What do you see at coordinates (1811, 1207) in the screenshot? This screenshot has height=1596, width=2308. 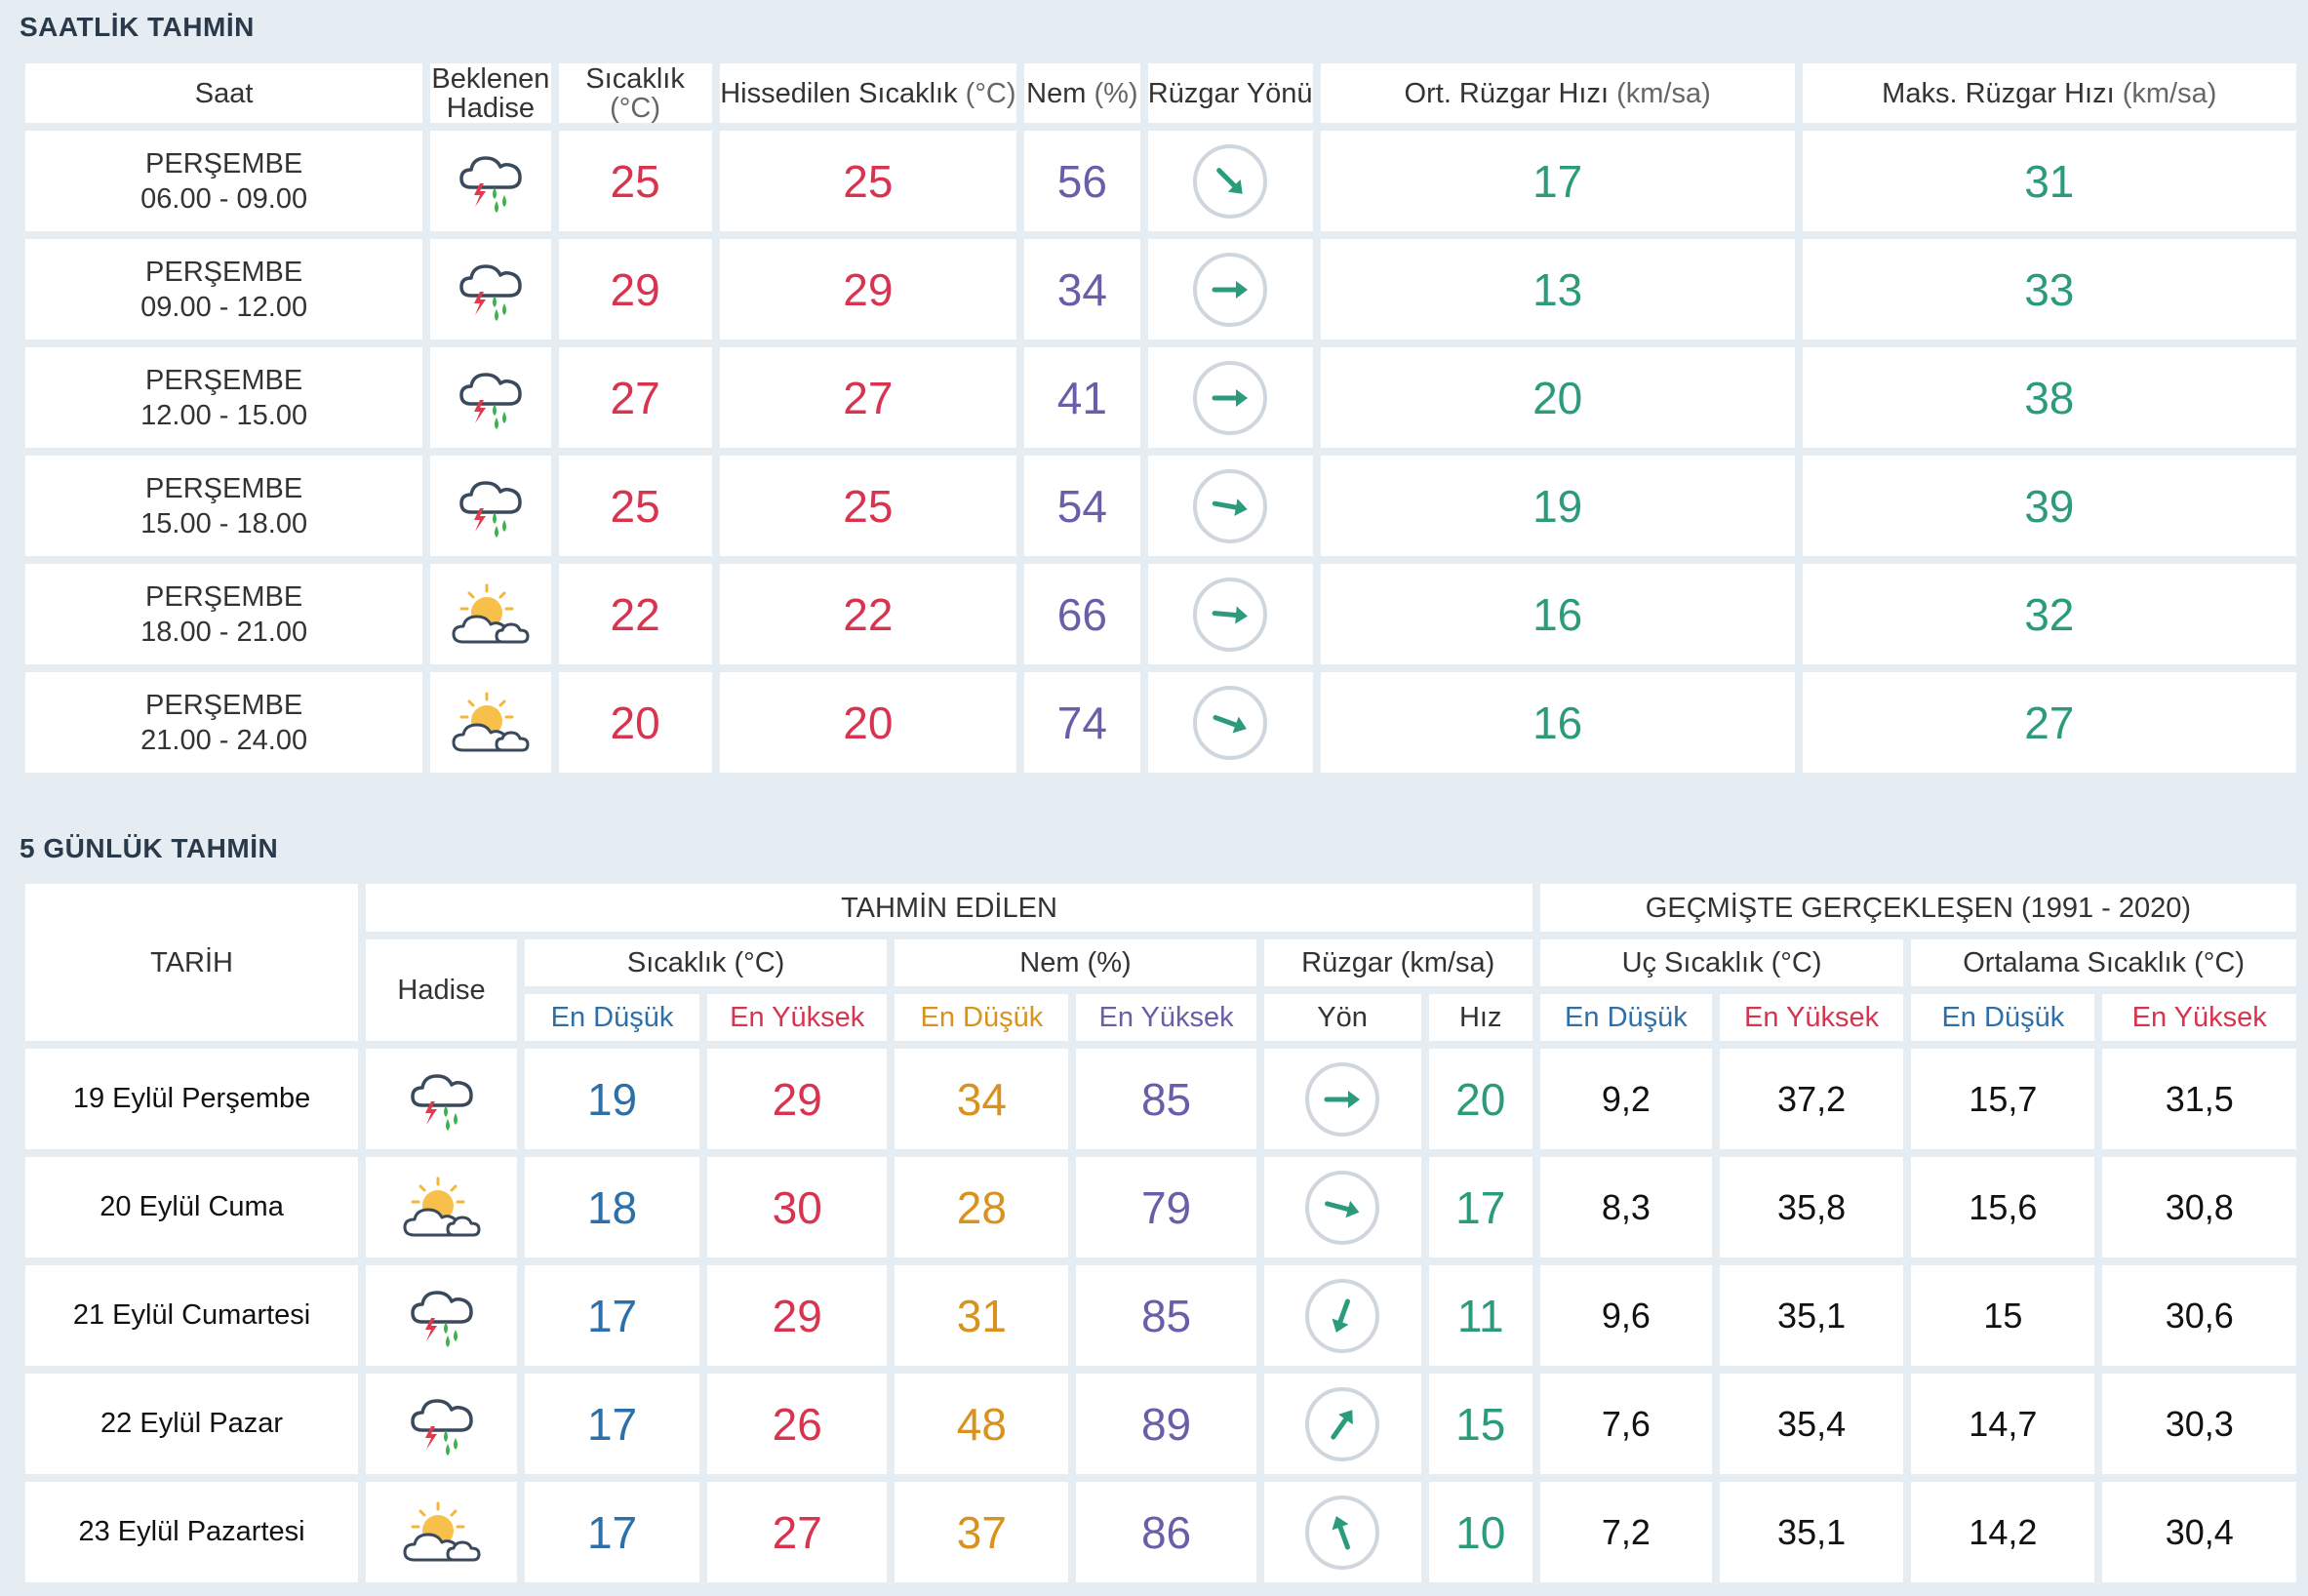 I see `extreme-high-value: 35,8` at bounding box center [1811, 1207].